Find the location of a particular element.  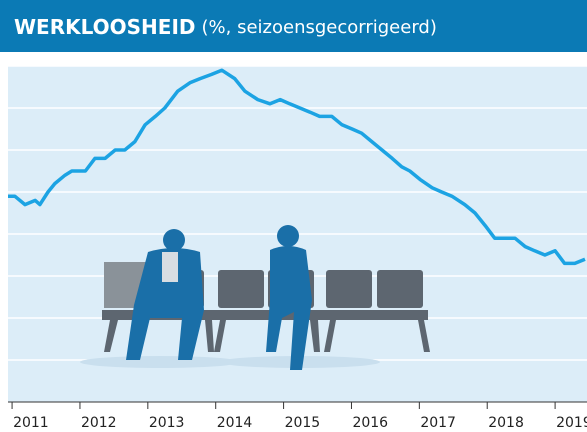

x-tick-label: 2014 is located at coordinates (235, 423).